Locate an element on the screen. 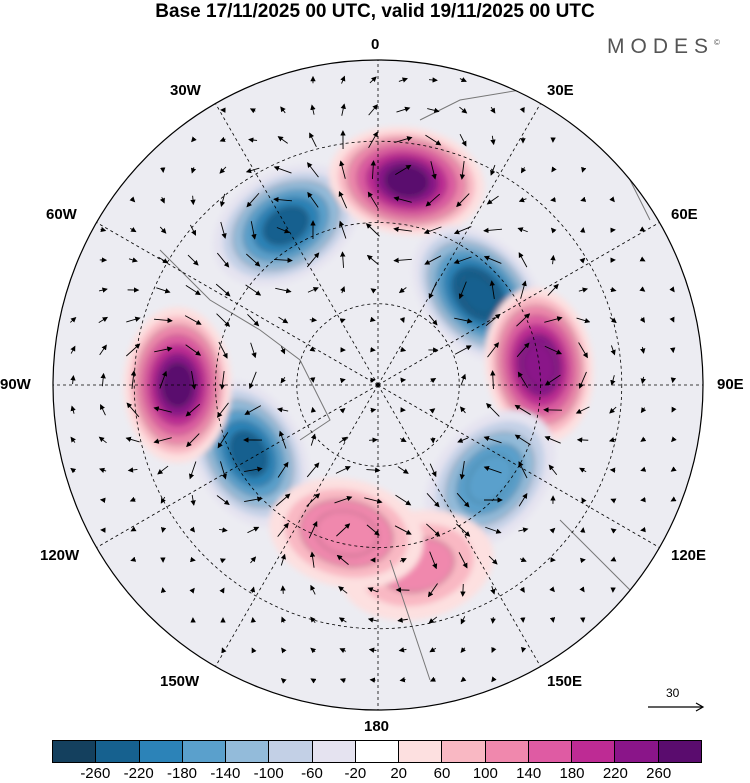 The width and height of the screenshot is (750, 783). colorbar-tick-label: 20 is located at coordinates (398, 773).